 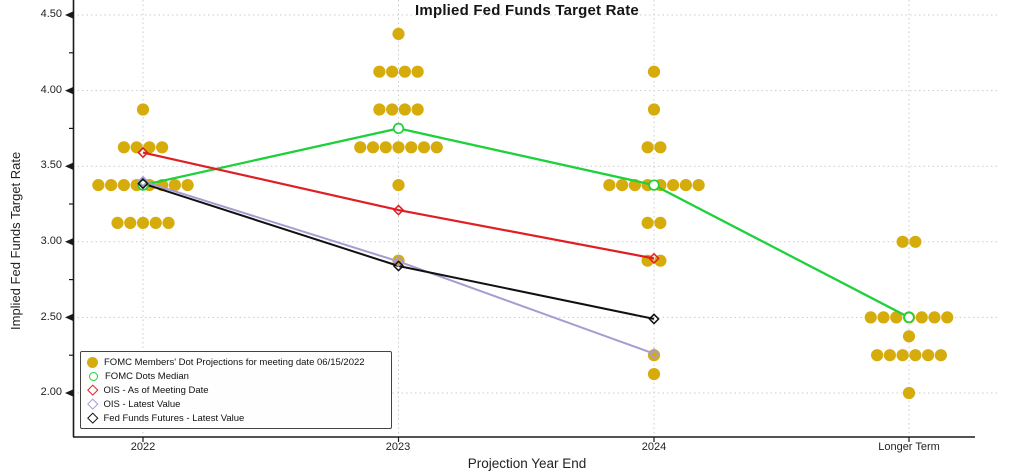 What do you see at coordinates (51, 14) in the screenshot?
I see `y-tick-label: 4.50` at bounding box center [51, 14].